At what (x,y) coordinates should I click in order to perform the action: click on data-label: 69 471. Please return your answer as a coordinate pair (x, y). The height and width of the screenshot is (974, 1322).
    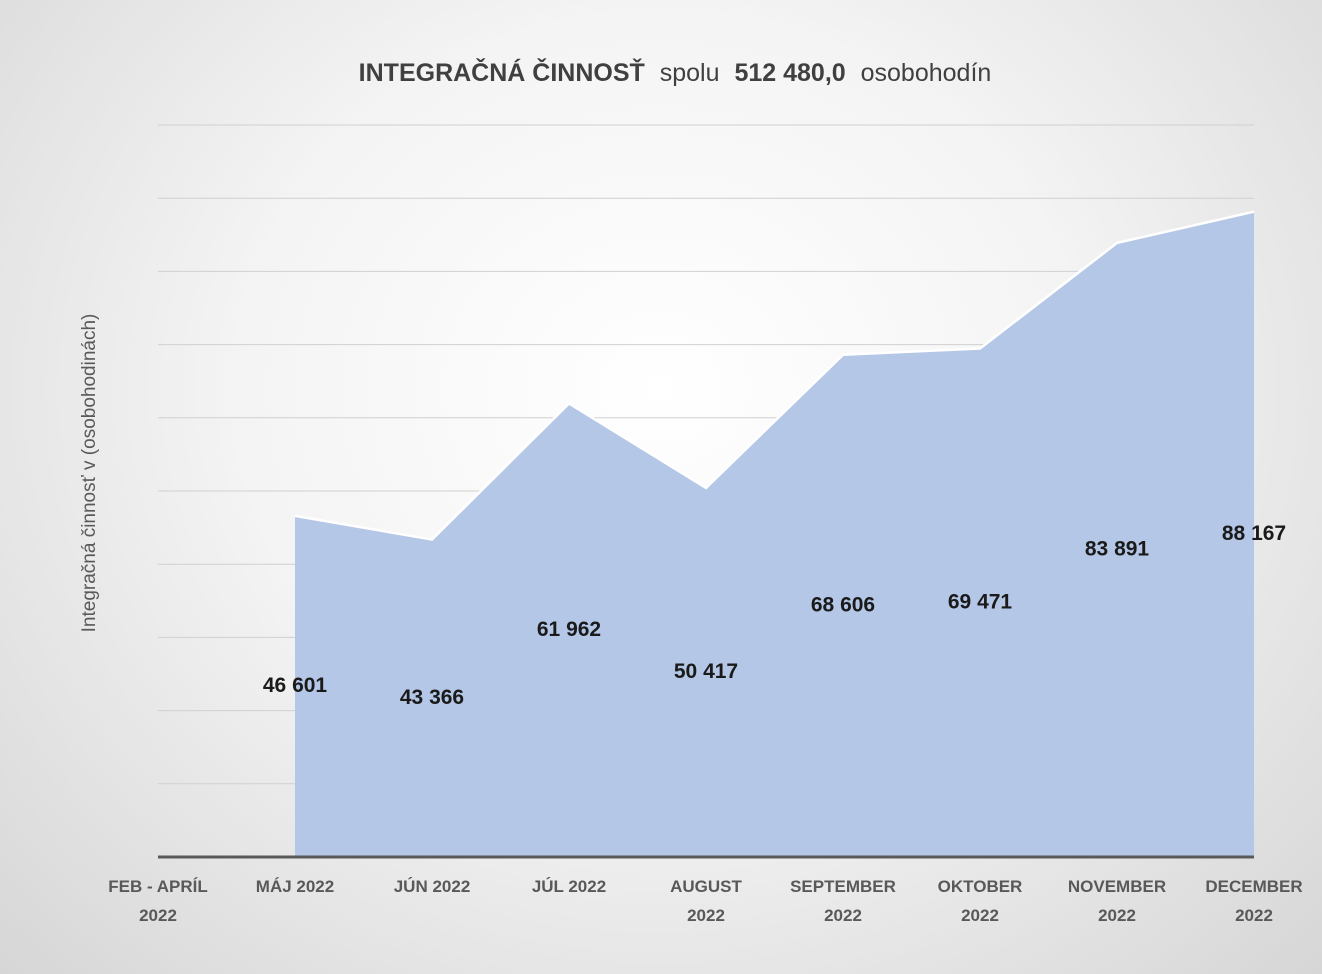
    Looking at the image, I should click on (980, 601).